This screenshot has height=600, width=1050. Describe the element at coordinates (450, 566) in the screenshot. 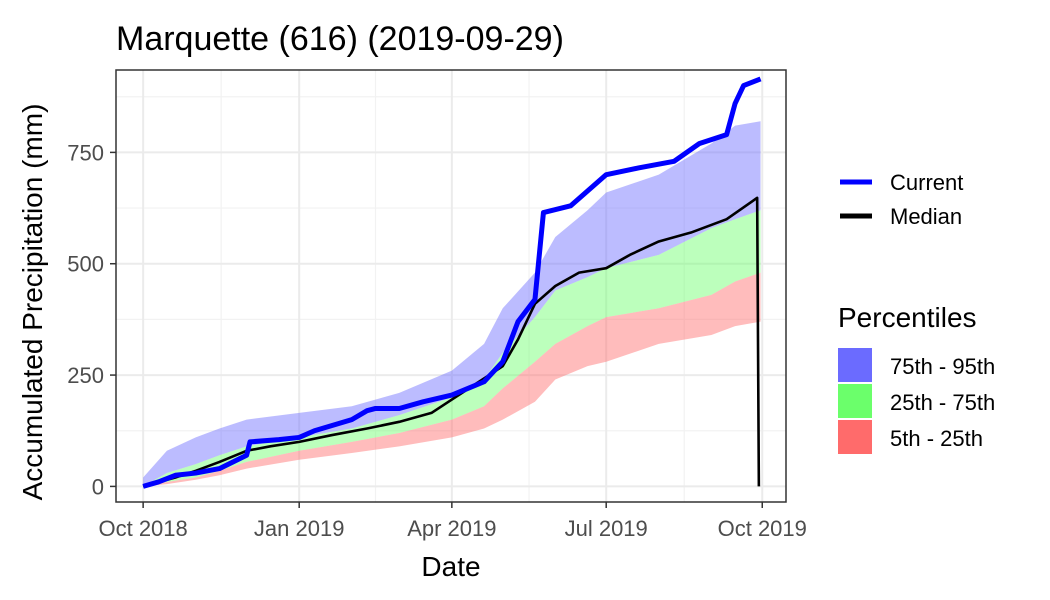

I see `x-axis-title: Date` at that location.